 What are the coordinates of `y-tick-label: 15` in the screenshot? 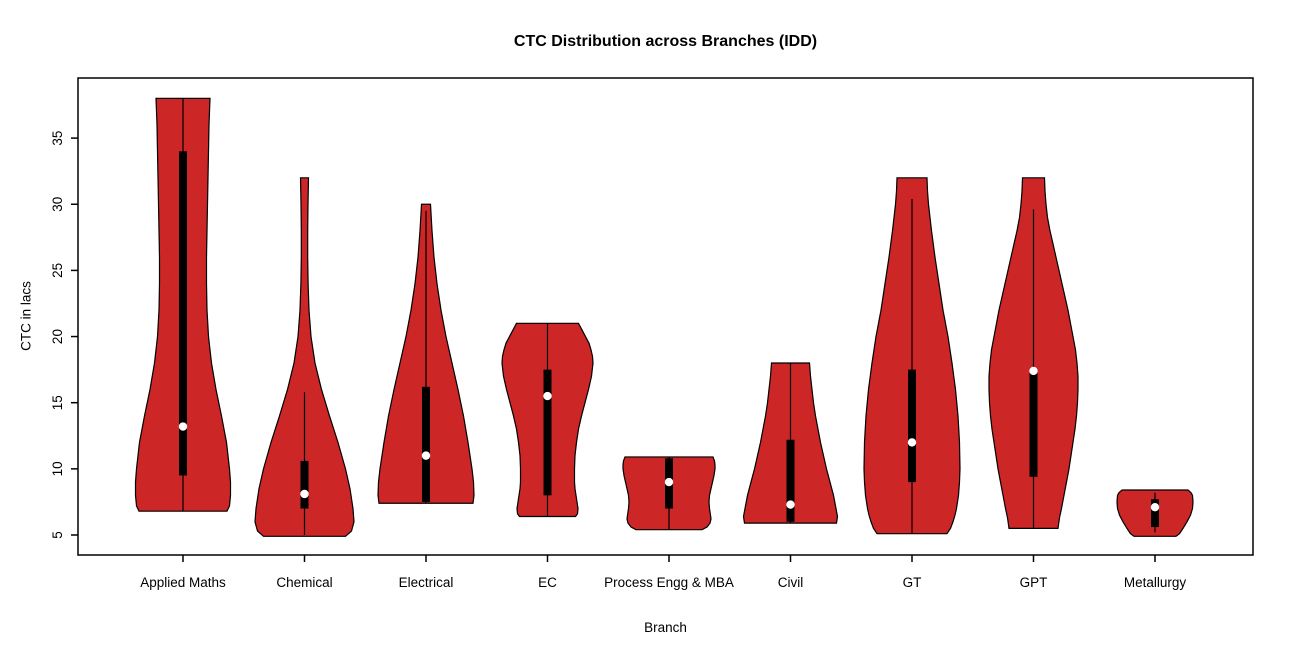 It's located at (57, 402).